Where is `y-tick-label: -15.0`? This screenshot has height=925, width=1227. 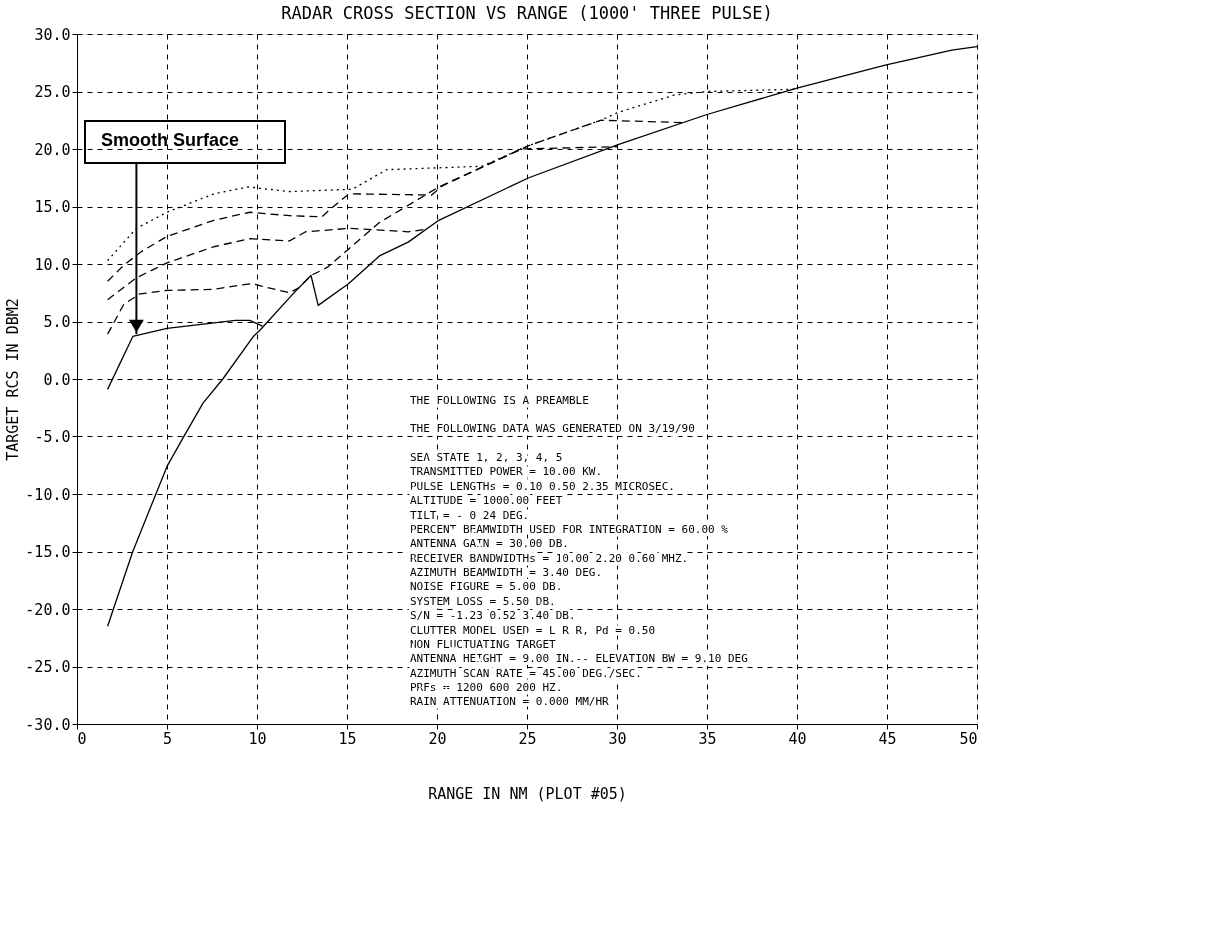
y-tick-label: -15.0 is located at coordinates (48, 552).